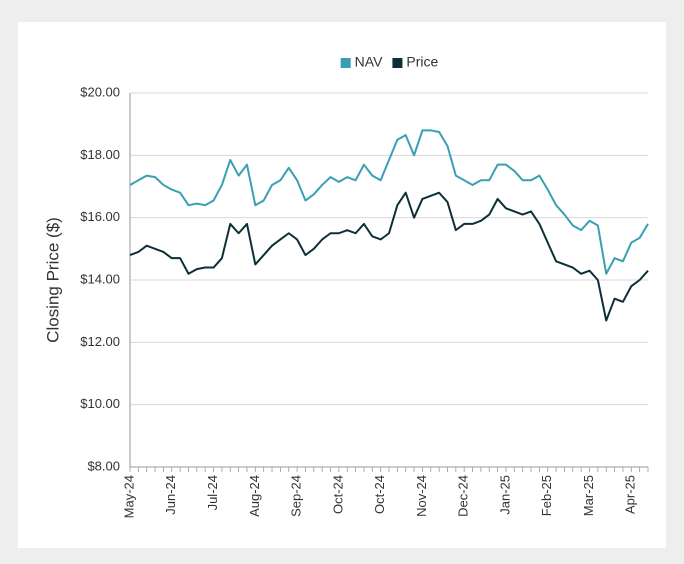  What do you see at coordinates (100, 403) in the screenshot?
I see `y-tick-label: $10.00` at bounding box center [100, 403].